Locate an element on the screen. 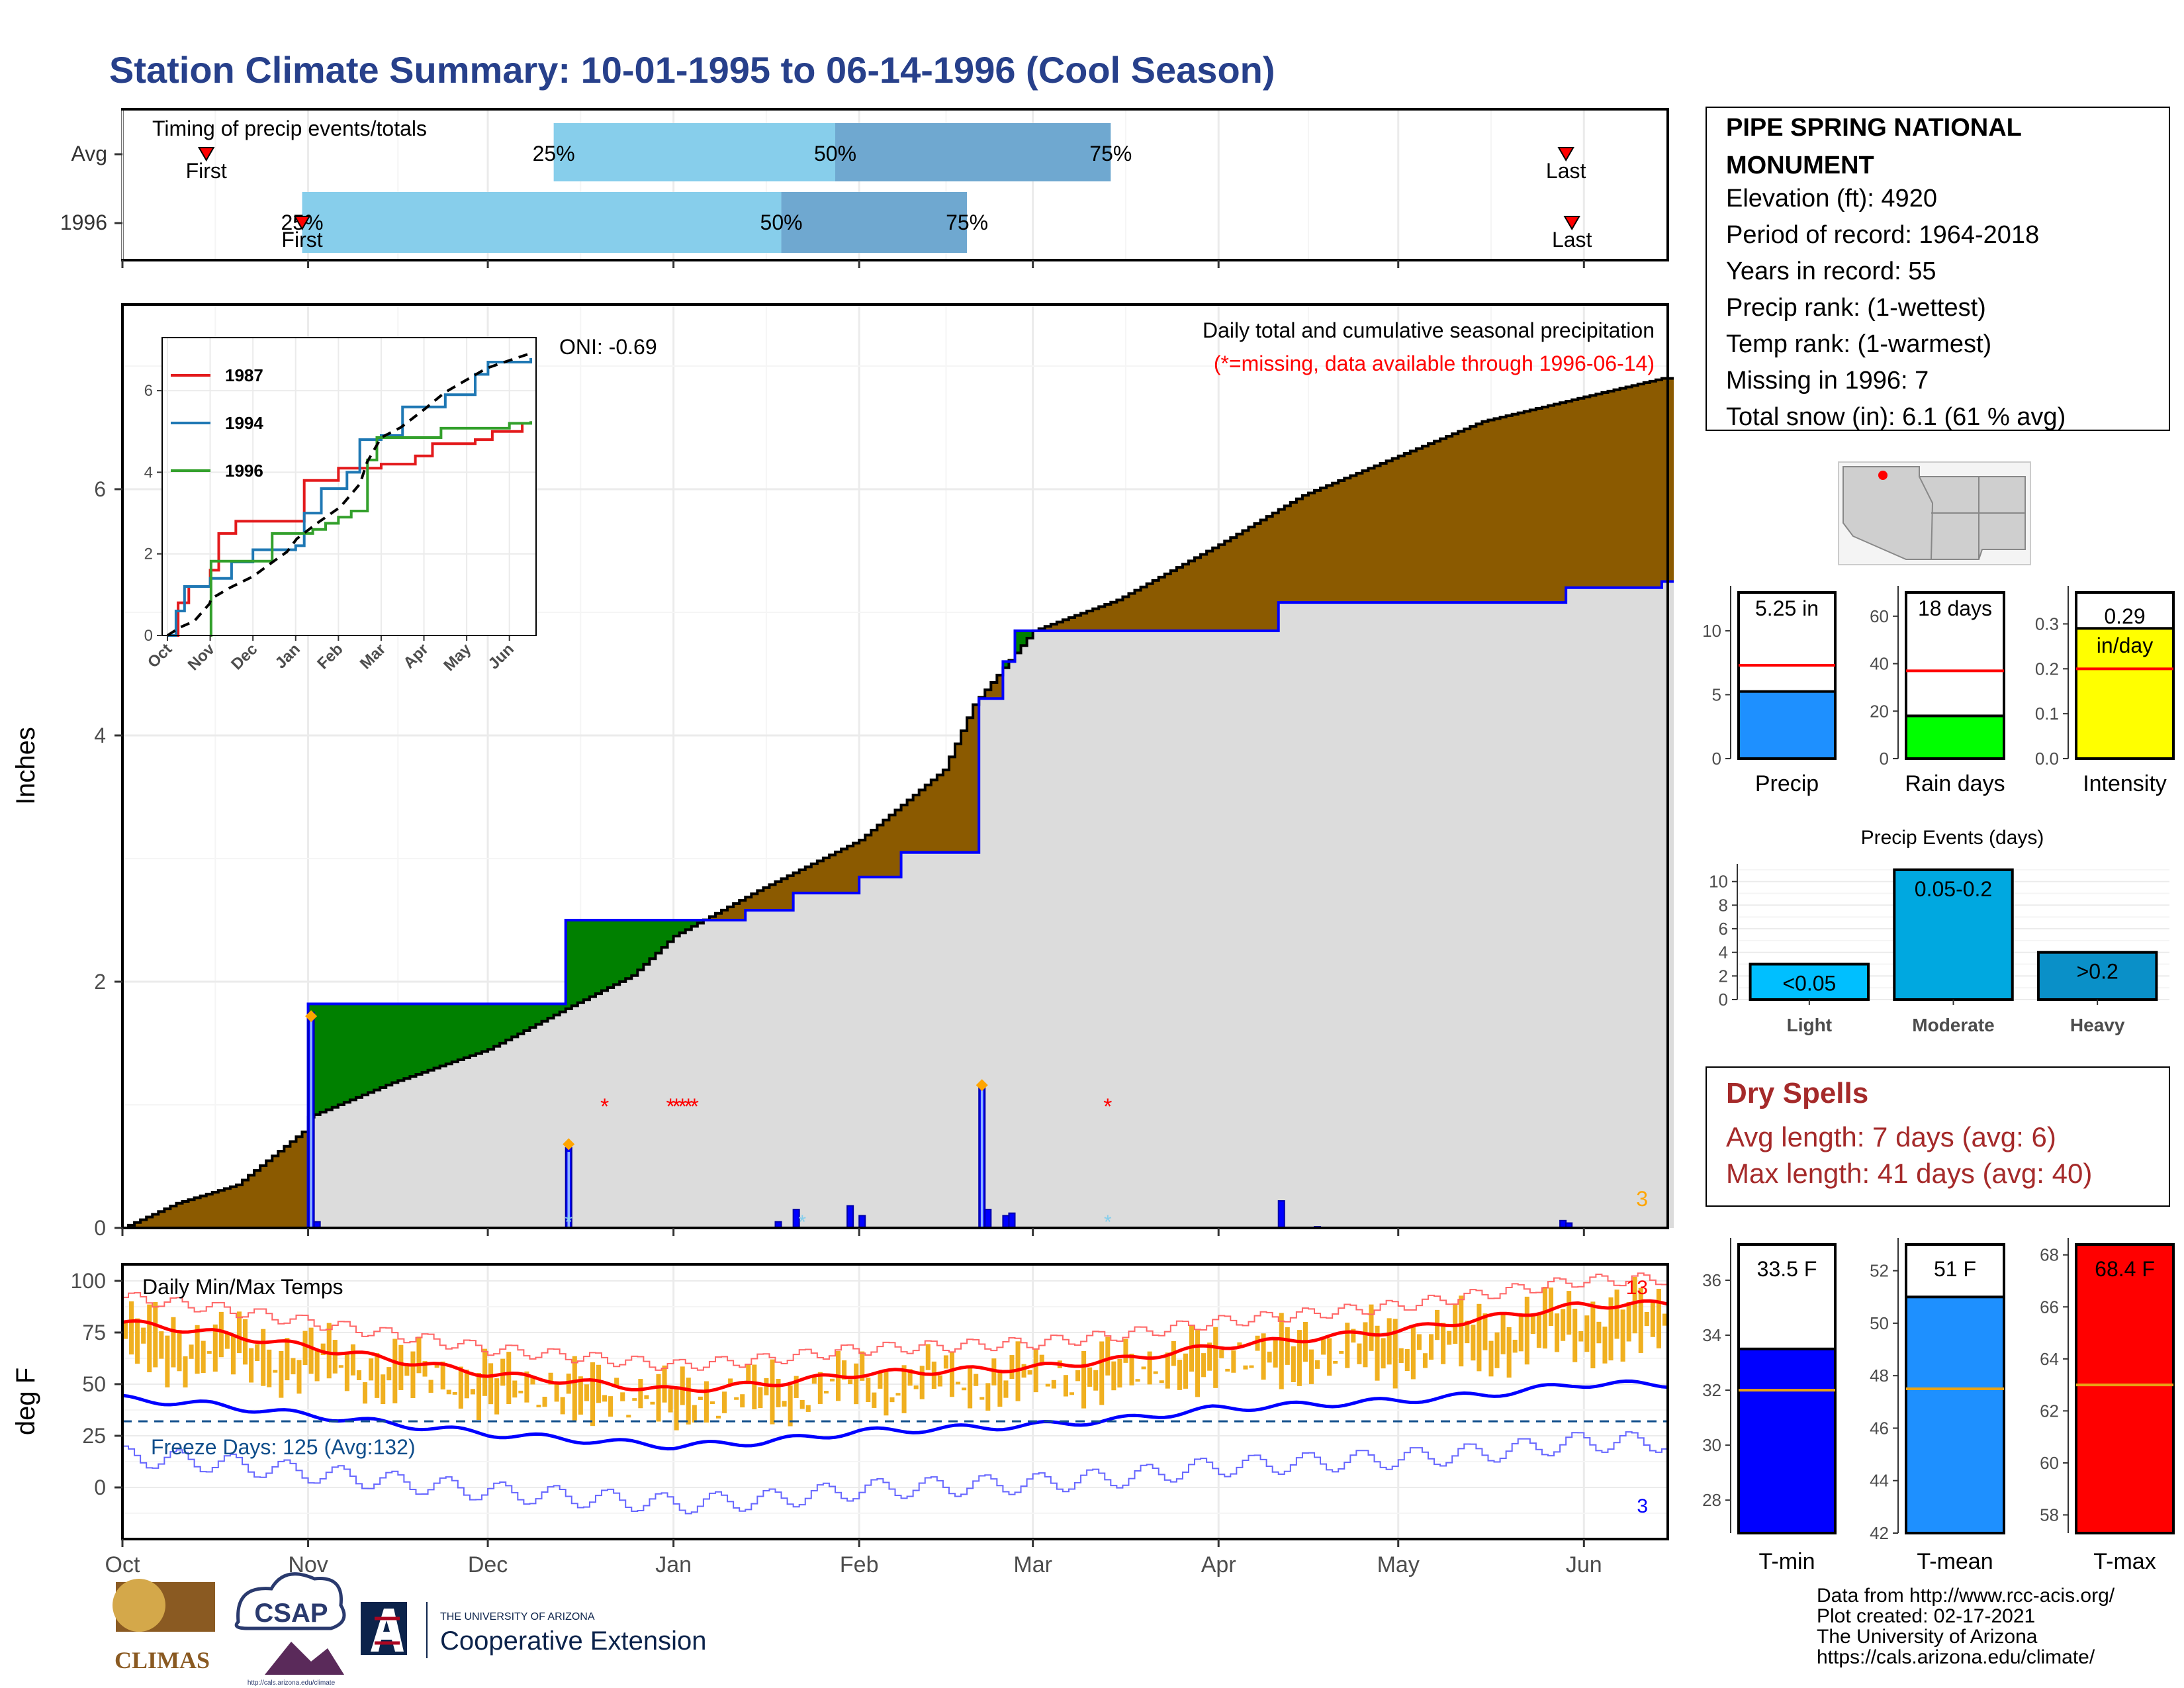 This screenshot has height=1688, width=2184. timing-p50-label: 50% is located at coordinates (781, 222).